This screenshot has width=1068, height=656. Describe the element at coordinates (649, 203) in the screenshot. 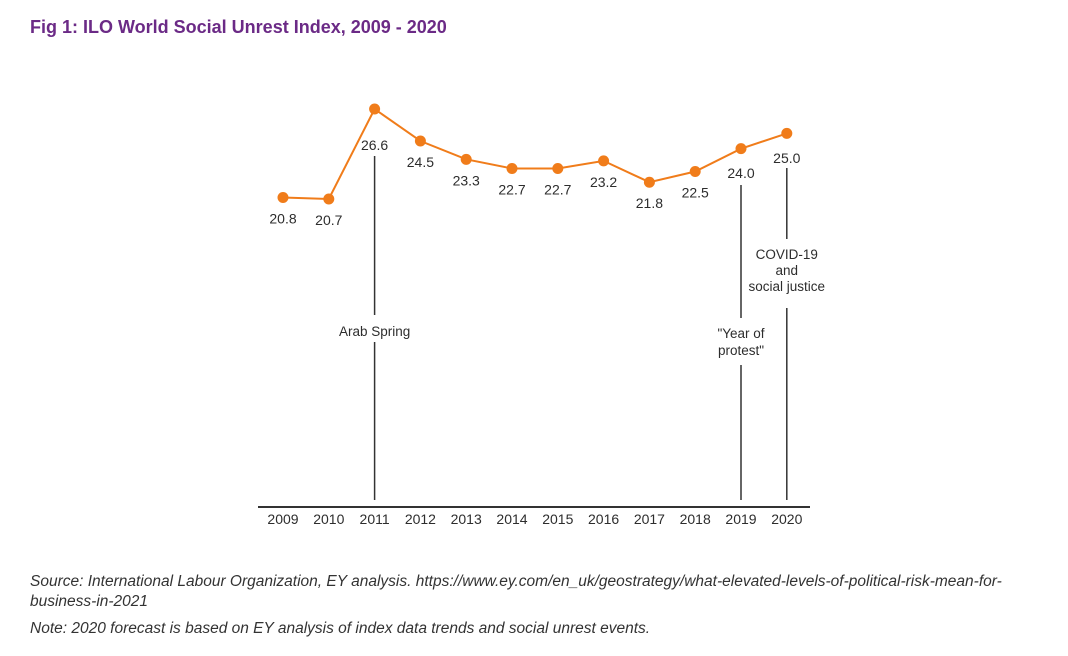

I see `data-label: 21.8` at that location.